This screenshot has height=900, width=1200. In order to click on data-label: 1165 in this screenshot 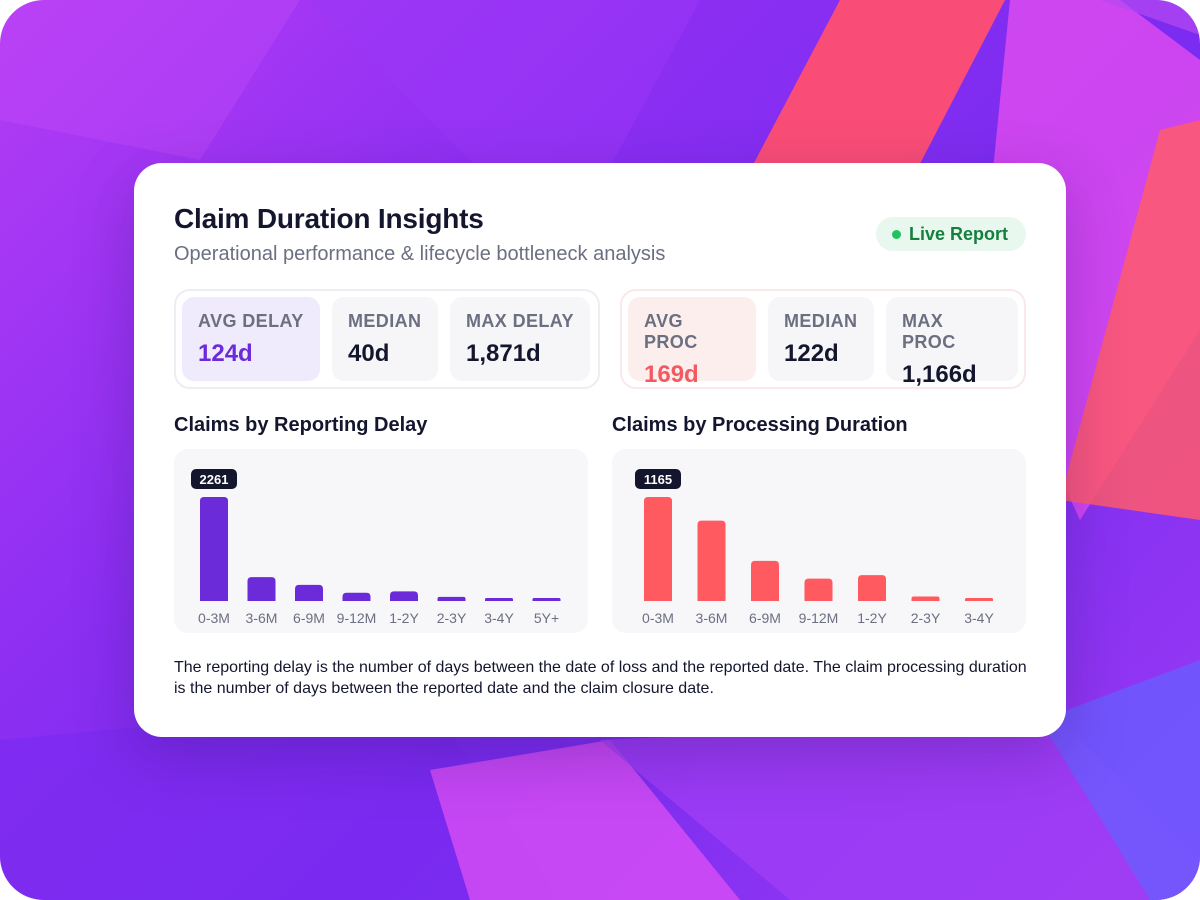, I will do `click(658, 479)`.